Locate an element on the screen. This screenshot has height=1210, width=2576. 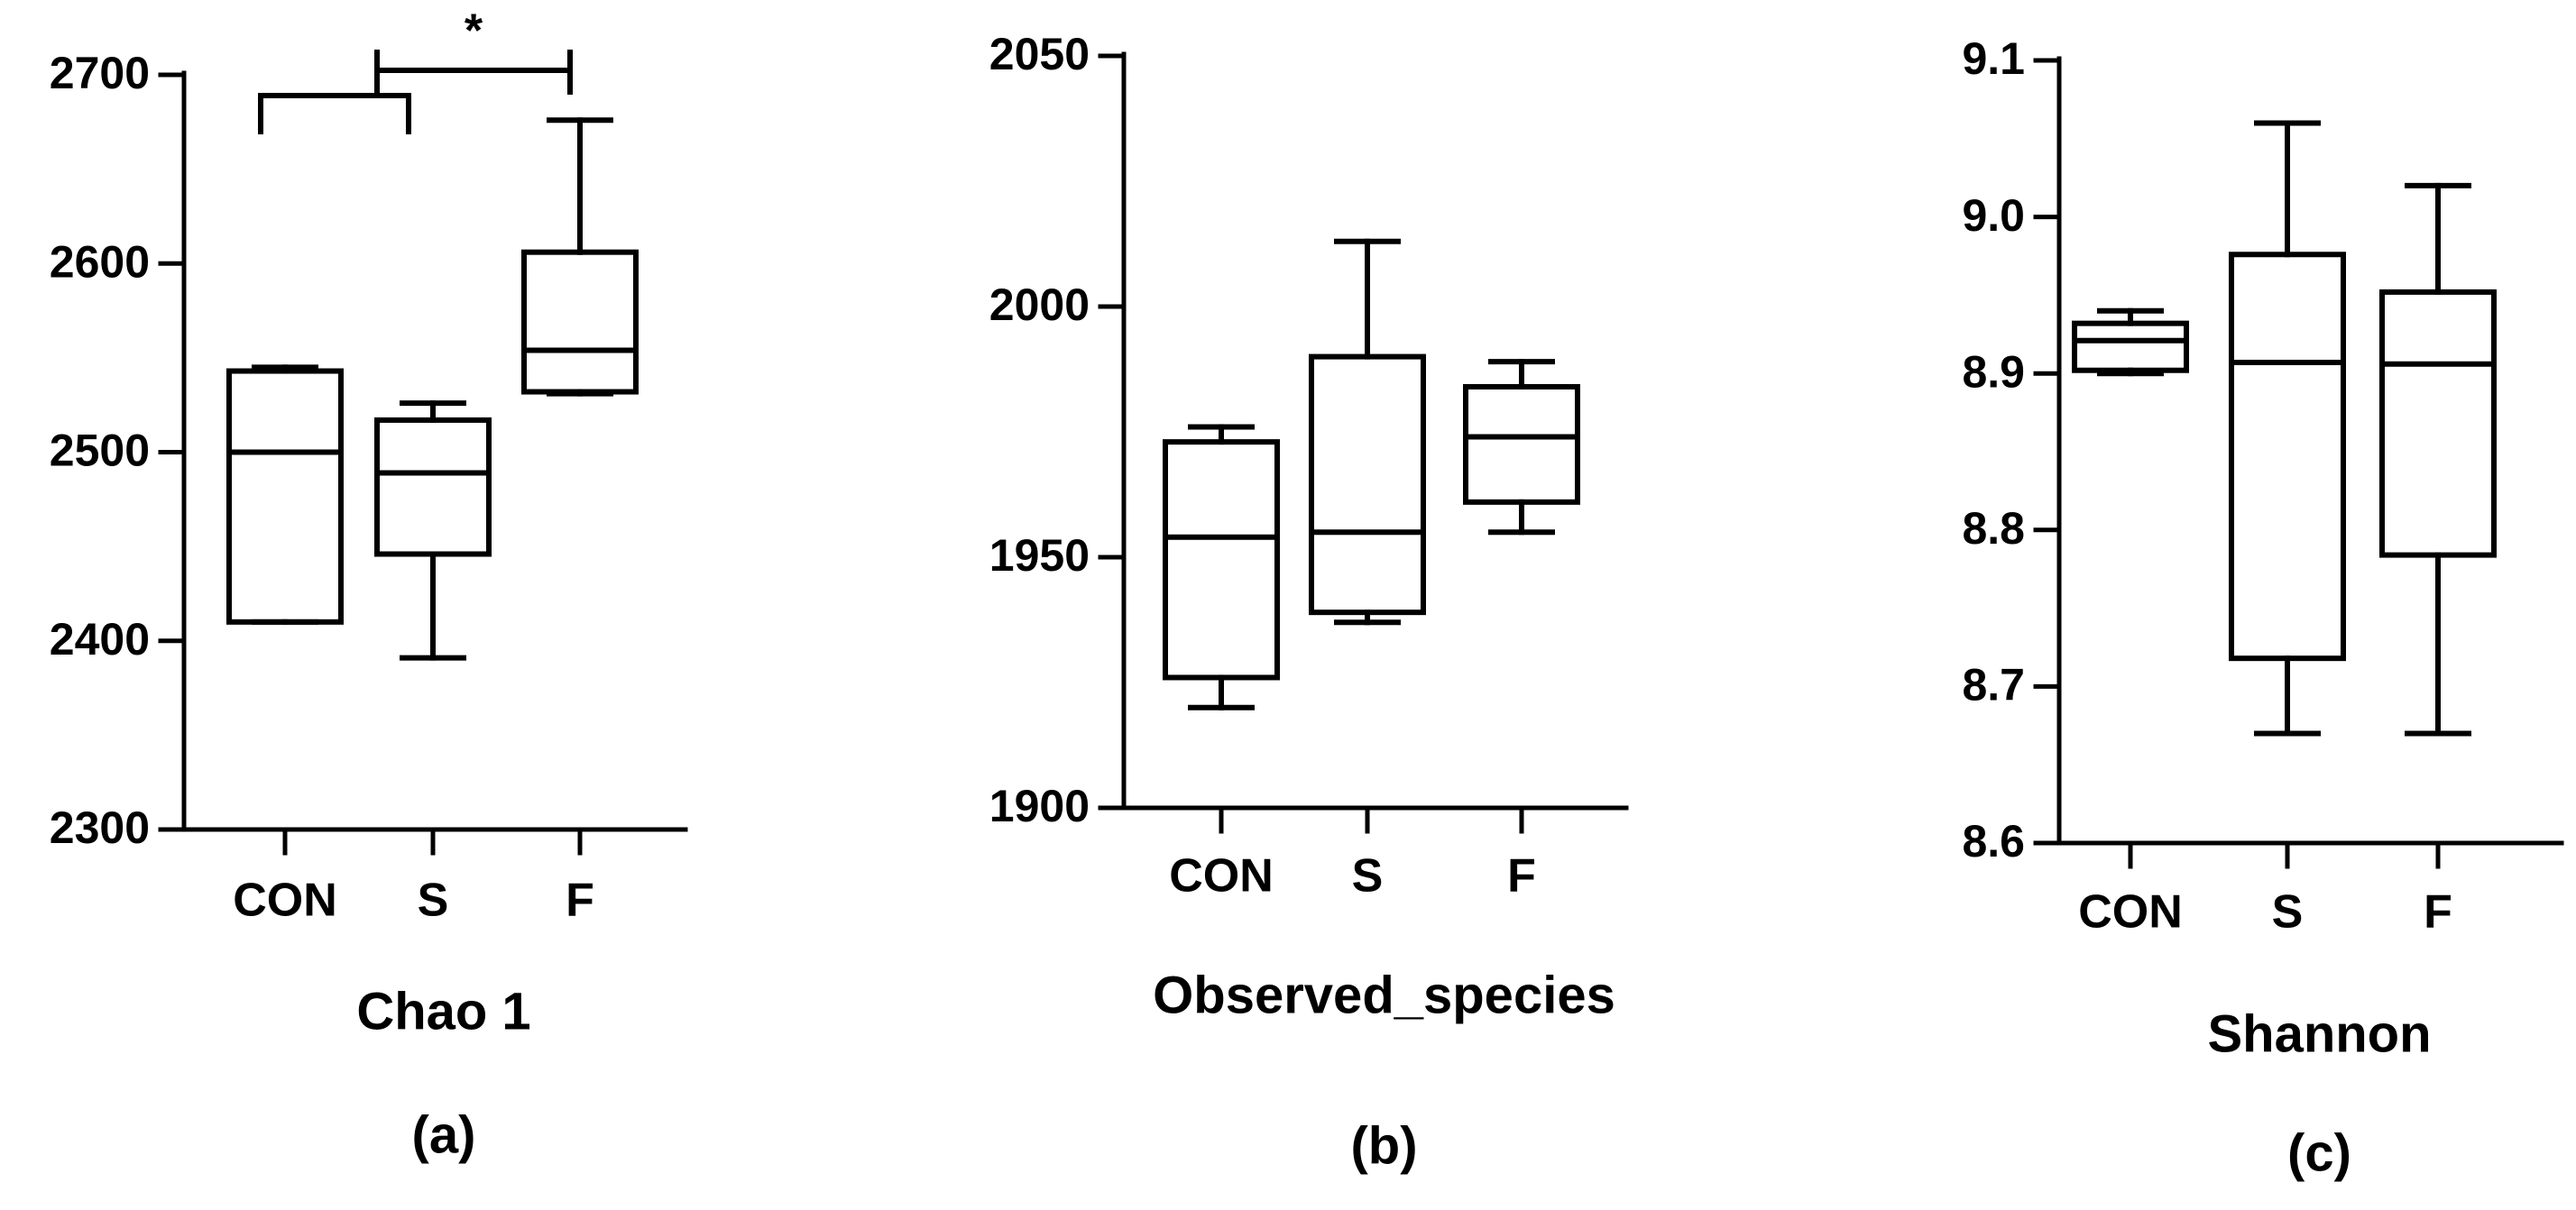
y-tick-label: 9.1 is located at coordinates (1993, 59).